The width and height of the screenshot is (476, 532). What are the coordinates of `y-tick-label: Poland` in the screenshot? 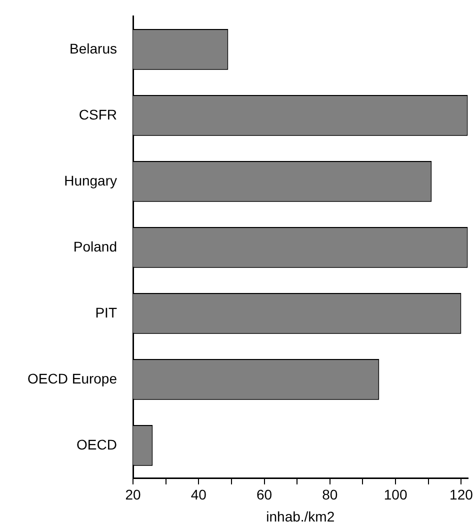 It's located at (95, 246).